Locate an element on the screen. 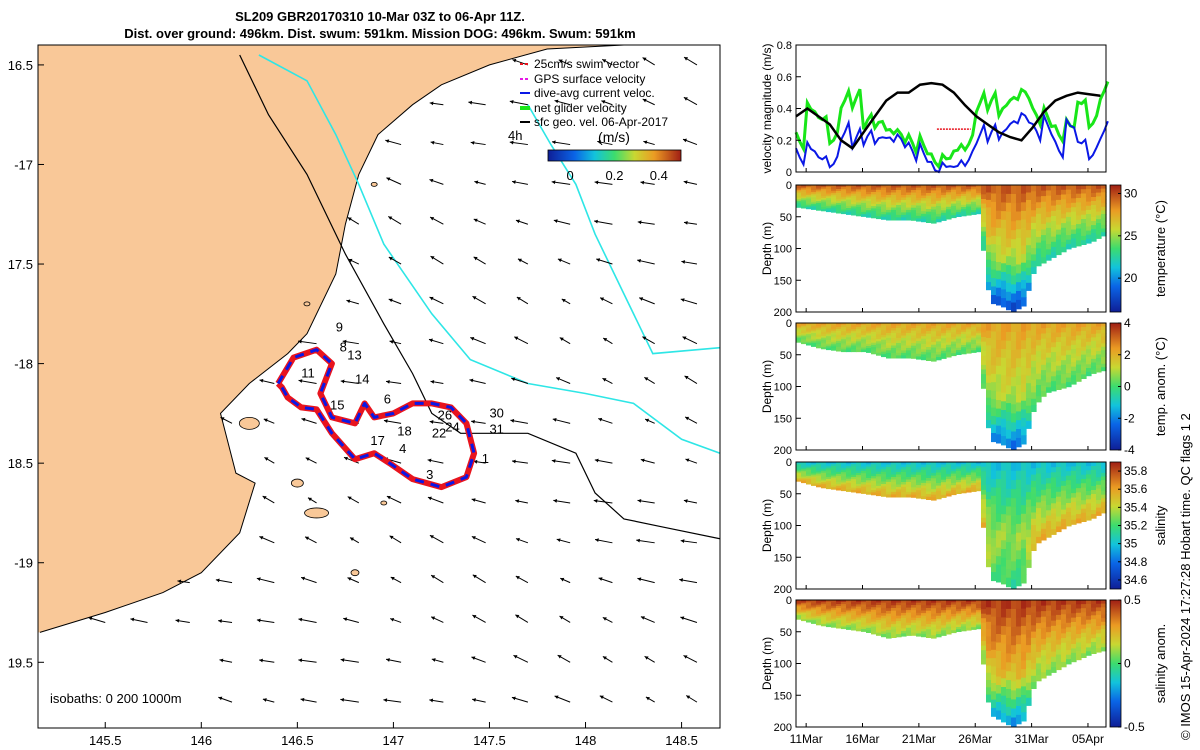  panel-frame is located at coordinates (951, 525).